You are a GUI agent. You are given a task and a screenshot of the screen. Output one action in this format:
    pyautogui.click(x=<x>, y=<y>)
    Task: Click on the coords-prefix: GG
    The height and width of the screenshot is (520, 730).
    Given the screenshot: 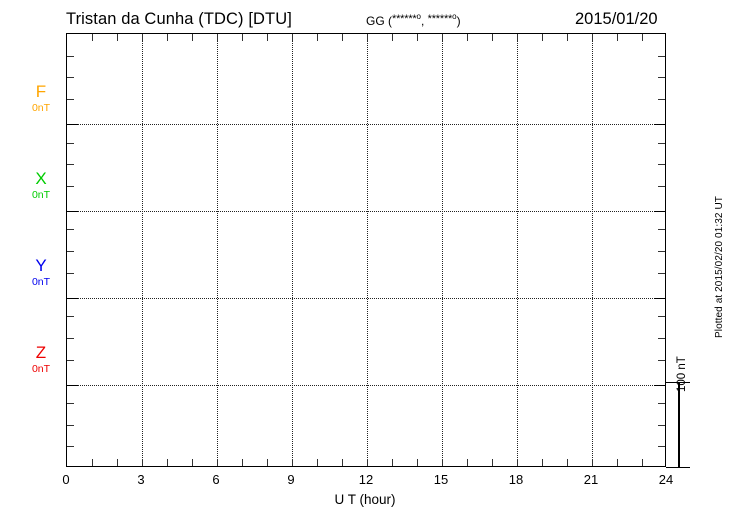 What is the action you would take?
    pyautogui.click(x=375, y=21)
    